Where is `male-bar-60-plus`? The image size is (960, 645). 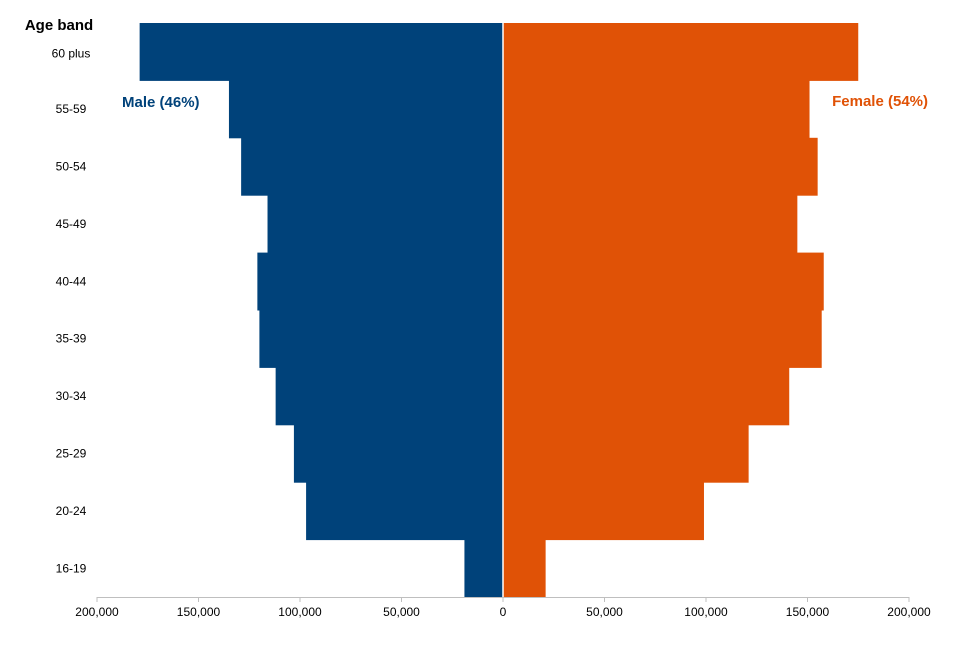 male-bar-60-plus is located at coordinates (321, 52).